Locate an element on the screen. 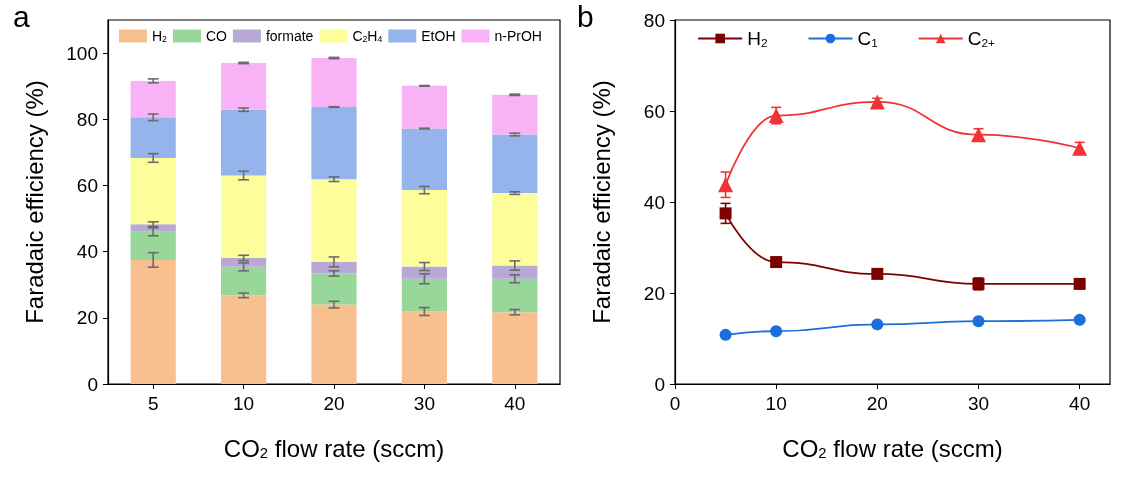 The image size is (1128, 478). legend-label: C1 is located at coordinates (867, 38).